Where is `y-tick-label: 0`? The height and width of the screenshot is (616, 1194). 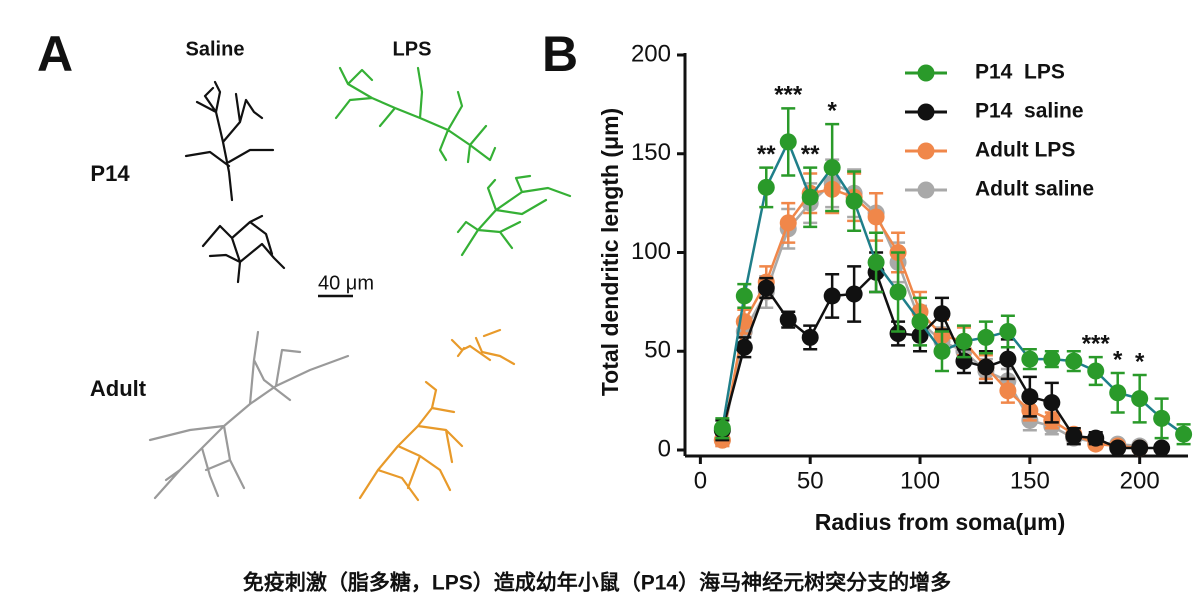
y-tick-label: 0 is located at coordinates (664, 448).